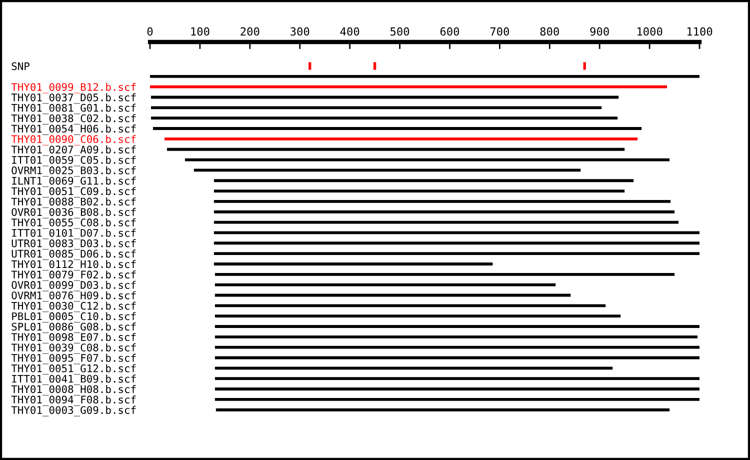 The height and width of the screenshot is (460, 750). I want to click on y-tick-label: THY01_0038_C02.b.scf, so click(73, 119).